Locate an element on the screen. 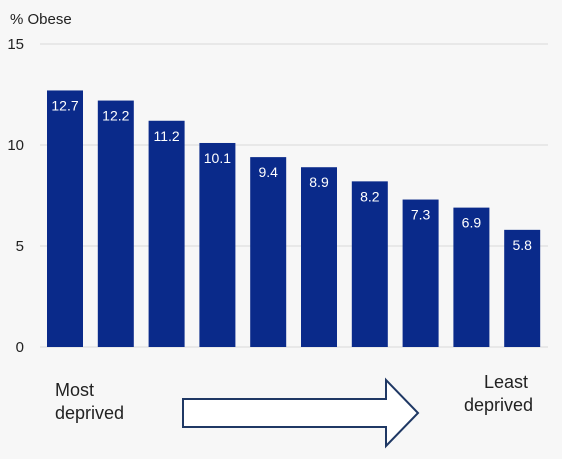 The height and width of the screenshot is (459, 562). least-deprived-label: Least deprived is located at coordinates (498, 393).